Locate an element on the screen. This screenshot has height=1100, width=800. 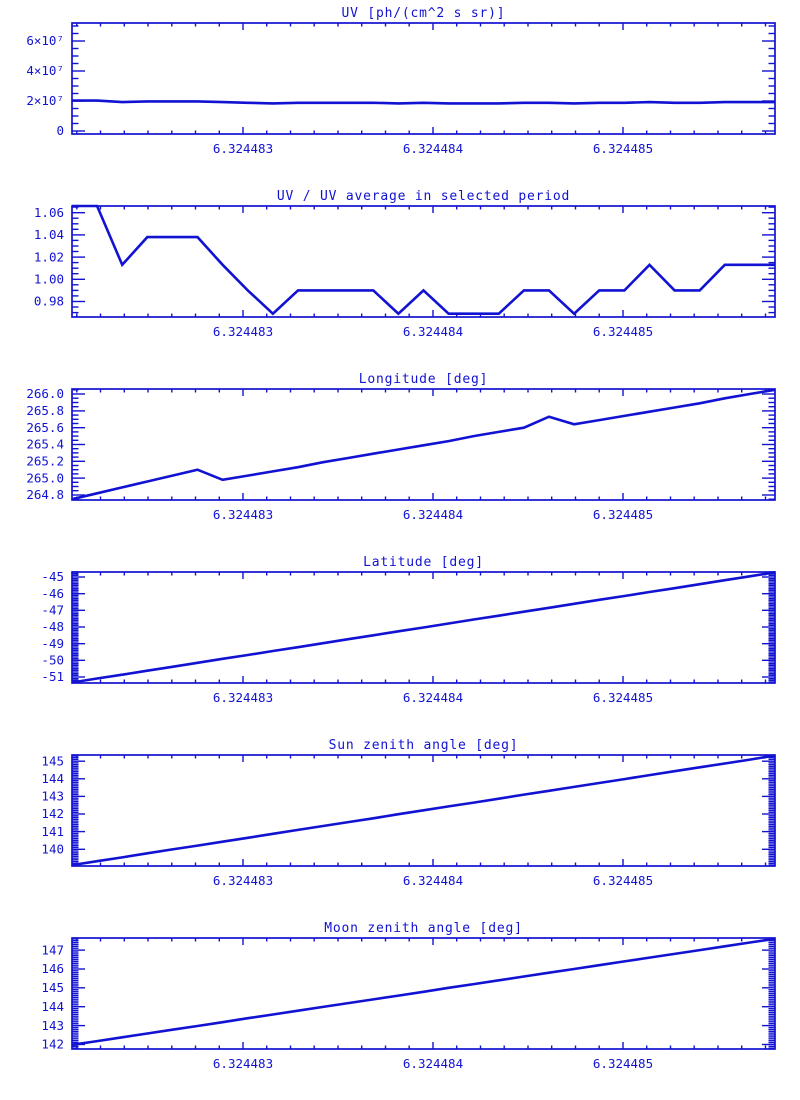
y-tick-label: 2×10⁷ is located at coordinates (45, 100).